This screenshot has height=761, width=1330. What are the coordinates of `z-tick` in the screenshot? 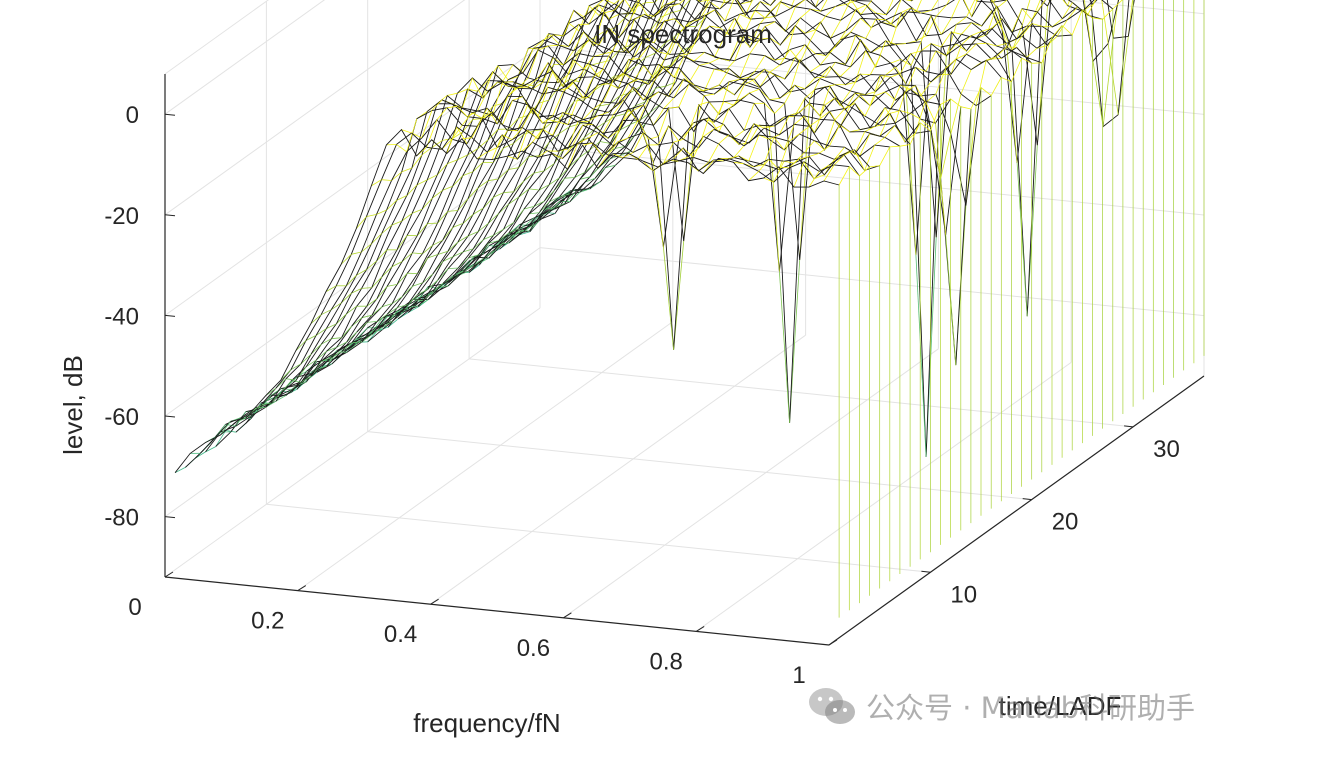 It's located at (170, 215).